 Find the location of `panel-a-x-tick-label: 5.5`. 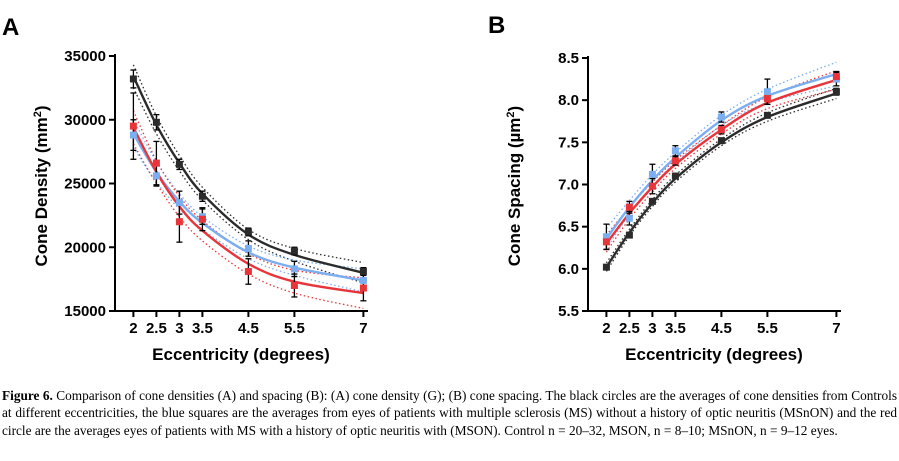

panel-a-x-tick-label: 5.5 is located at coordinates (294, 328).